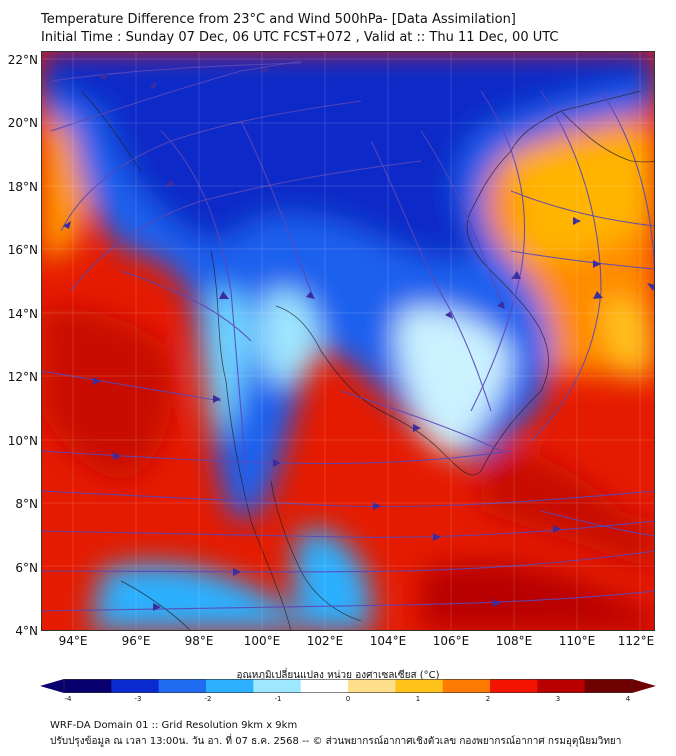 The width and height of the screenshot is (676, 756). What do you see at coordinates (558, 699) in the screenshot?
I see `colorbar-tick: 3` at bounding box center [558, 699].